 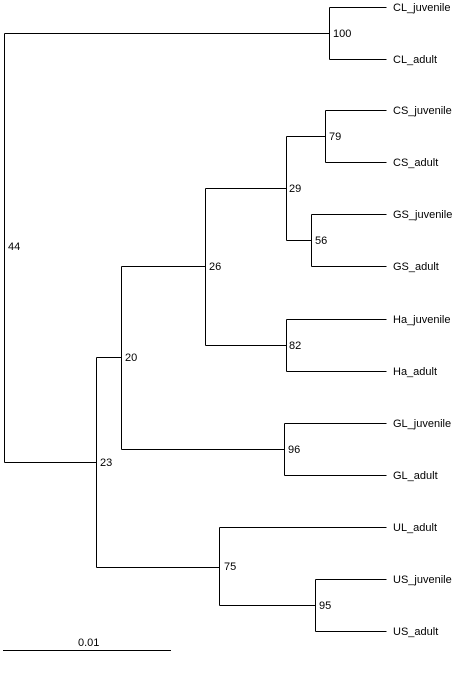 What do you see at coordinates (295, 346) in the screenshot?
I see `bootstrap-ha: 82` at bounding box center [295, 346].